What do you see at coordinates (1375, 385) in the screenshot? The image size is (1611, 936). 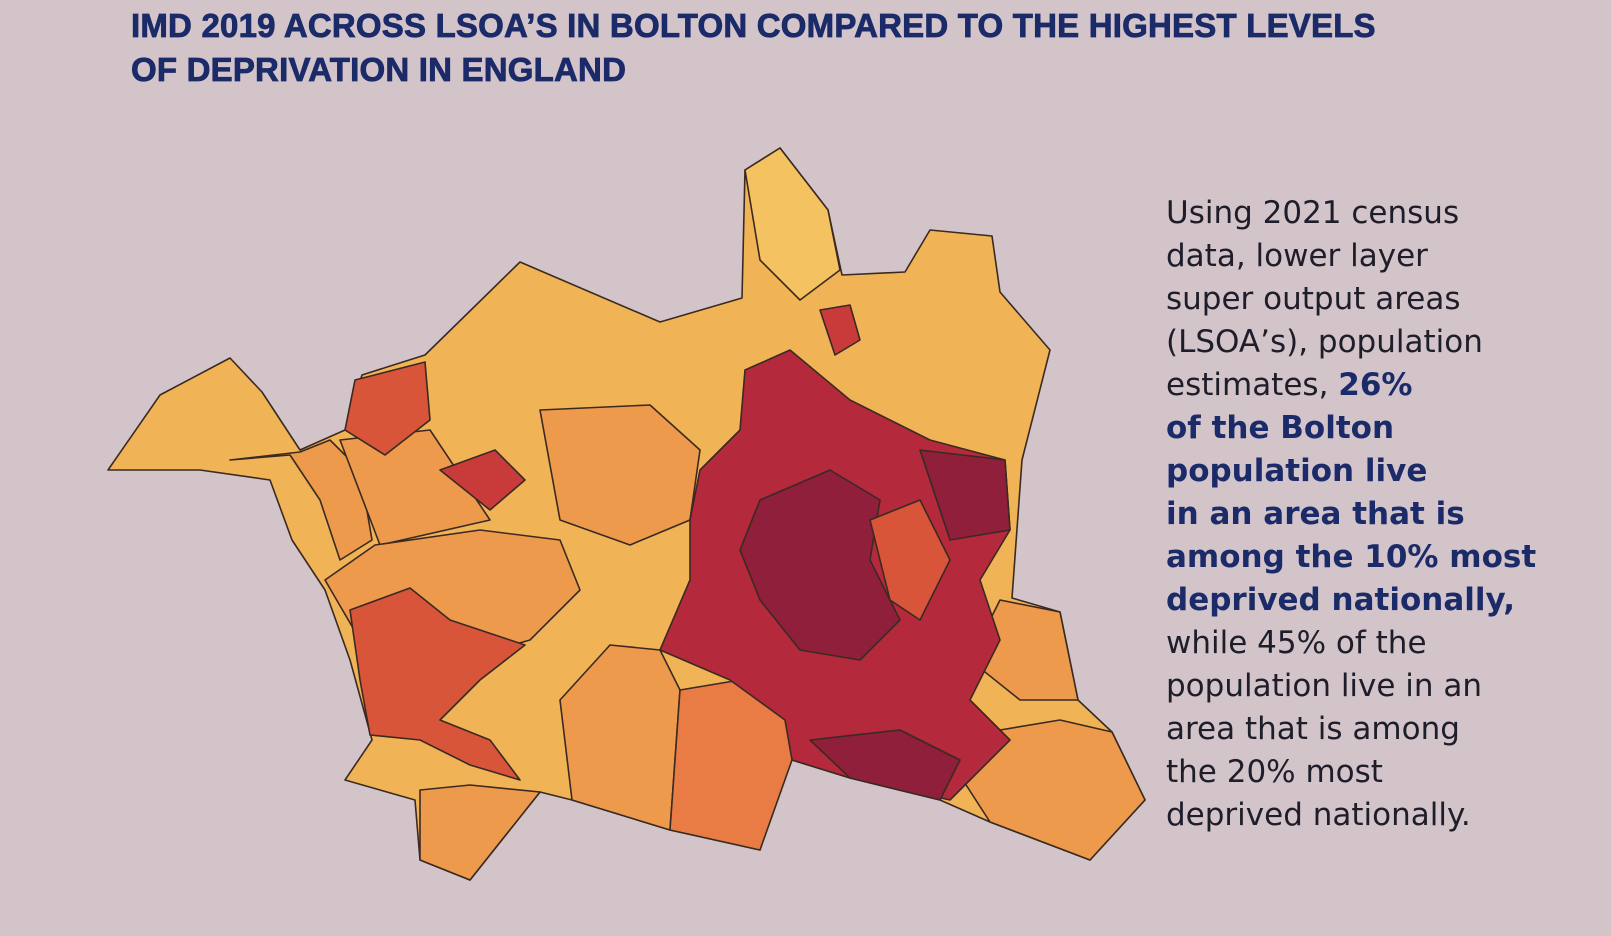 I see `highlight-segment: 26%` at bounding box center [1375, 385].